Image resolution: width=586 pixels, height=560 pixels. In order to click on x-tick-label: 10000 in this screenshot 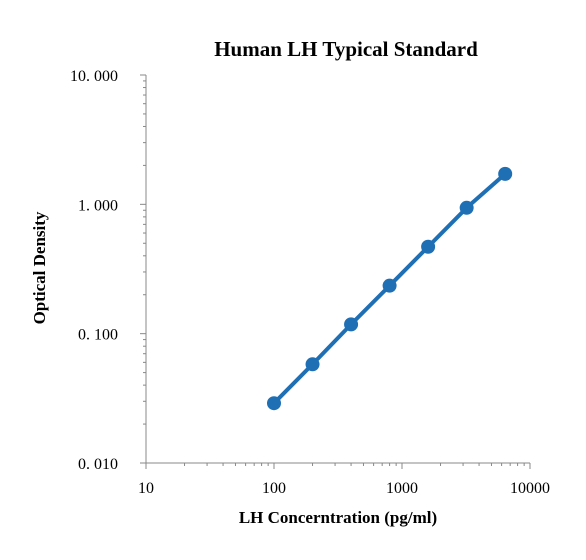, I will do `click(530, 488)`.